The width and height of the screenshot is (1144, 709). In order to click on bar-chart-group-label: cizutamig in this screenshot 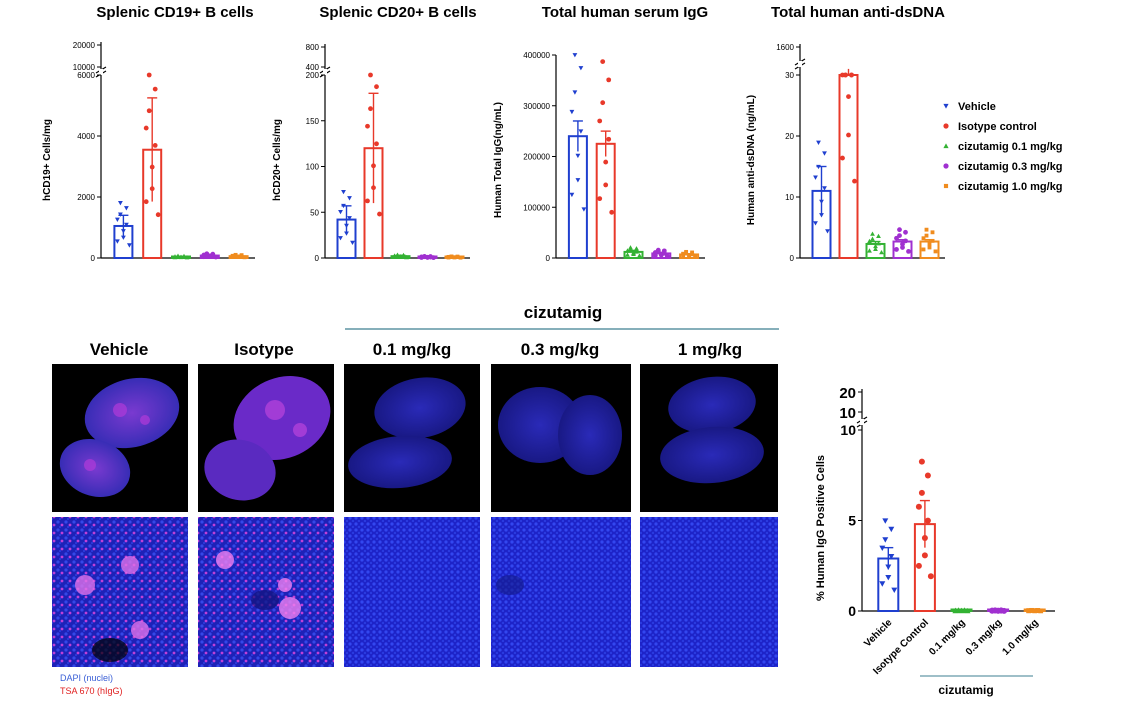, I will do `click(965, 690)`.